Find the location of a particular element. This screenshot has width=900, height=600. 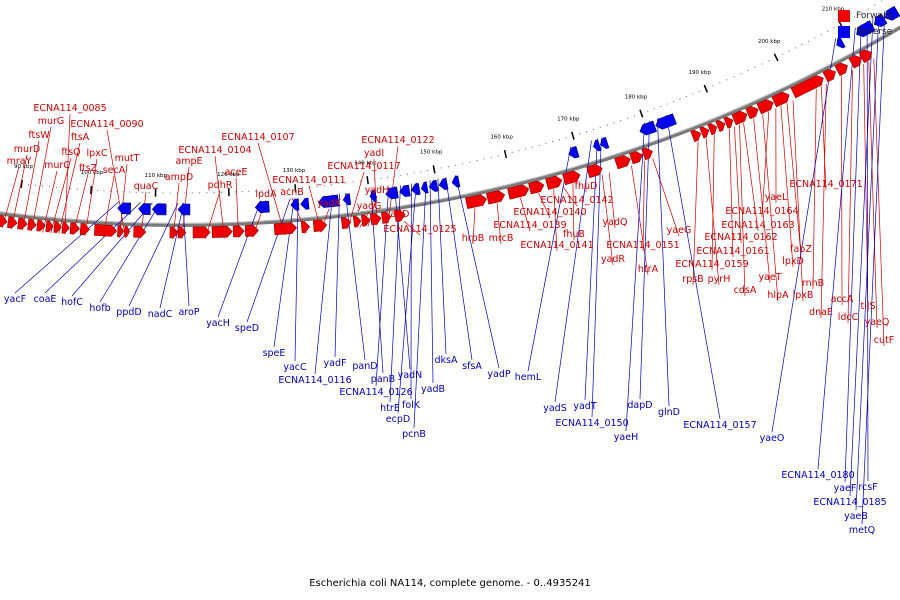

gene-label: yadG is located at coordinates (369, 206).